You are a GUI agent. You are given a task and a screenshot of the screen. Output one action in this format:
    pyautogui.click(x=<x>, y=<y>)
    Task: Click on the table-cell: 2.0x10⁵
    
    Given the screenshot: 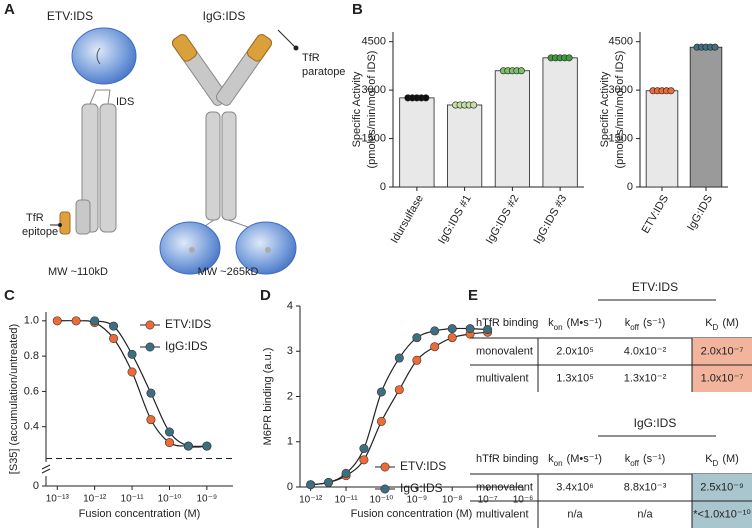 What is the action you would take?
    pyautogui.click(x=575, y=351)
    